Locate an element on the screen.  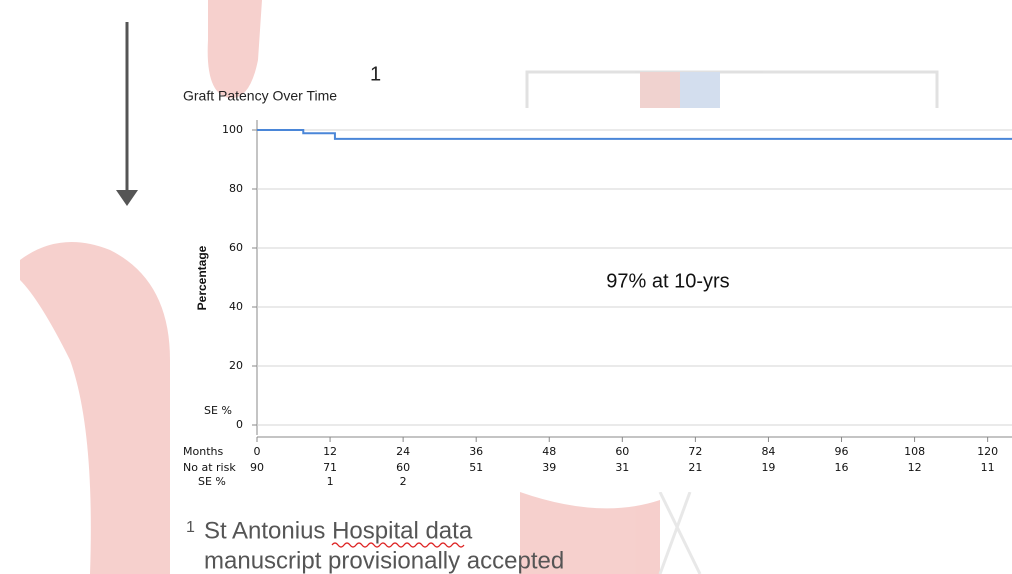
x-tick-label: 60 is located at coordinates (622, 451).